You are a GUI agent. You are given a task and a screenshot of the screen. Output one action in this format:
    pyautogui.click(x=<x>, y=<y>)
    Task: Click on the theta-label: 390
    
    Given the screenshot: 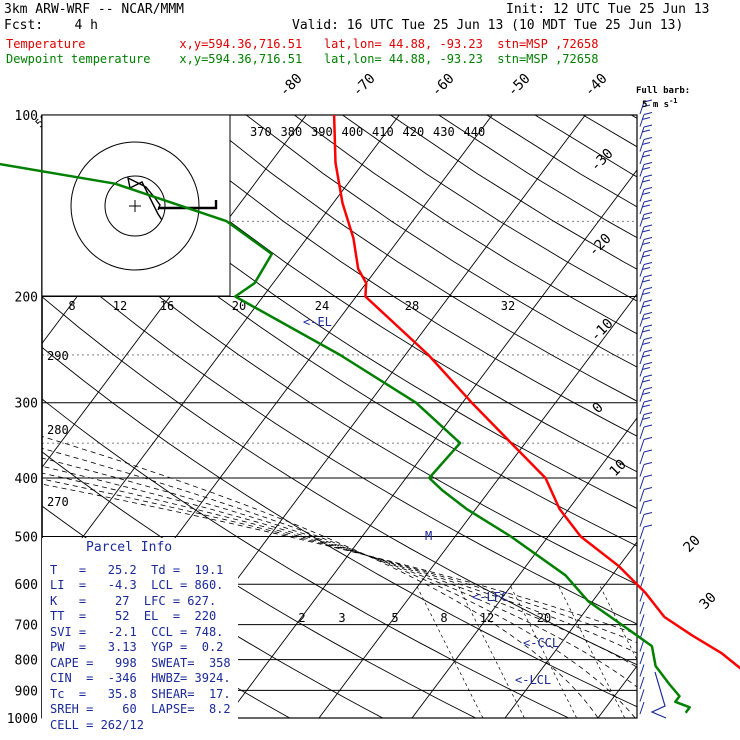 What is the action you would take?
    pyautogui.click(x=322, y=132)
    